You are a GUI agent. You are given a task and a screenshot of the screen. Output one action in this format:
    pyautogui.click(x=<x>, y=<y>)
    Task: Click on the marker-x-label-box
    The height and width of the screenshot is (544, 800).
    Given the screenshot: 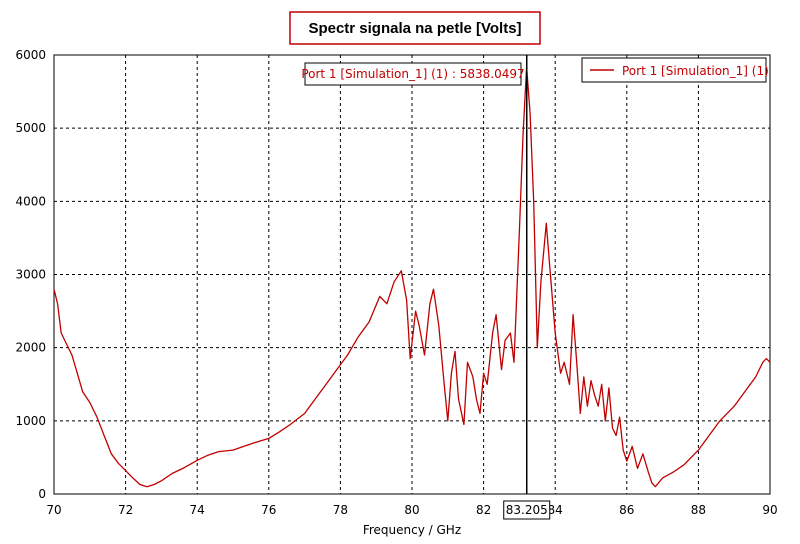 What is the action you would take?
    pyautogui.click(x=527, y=510)
    